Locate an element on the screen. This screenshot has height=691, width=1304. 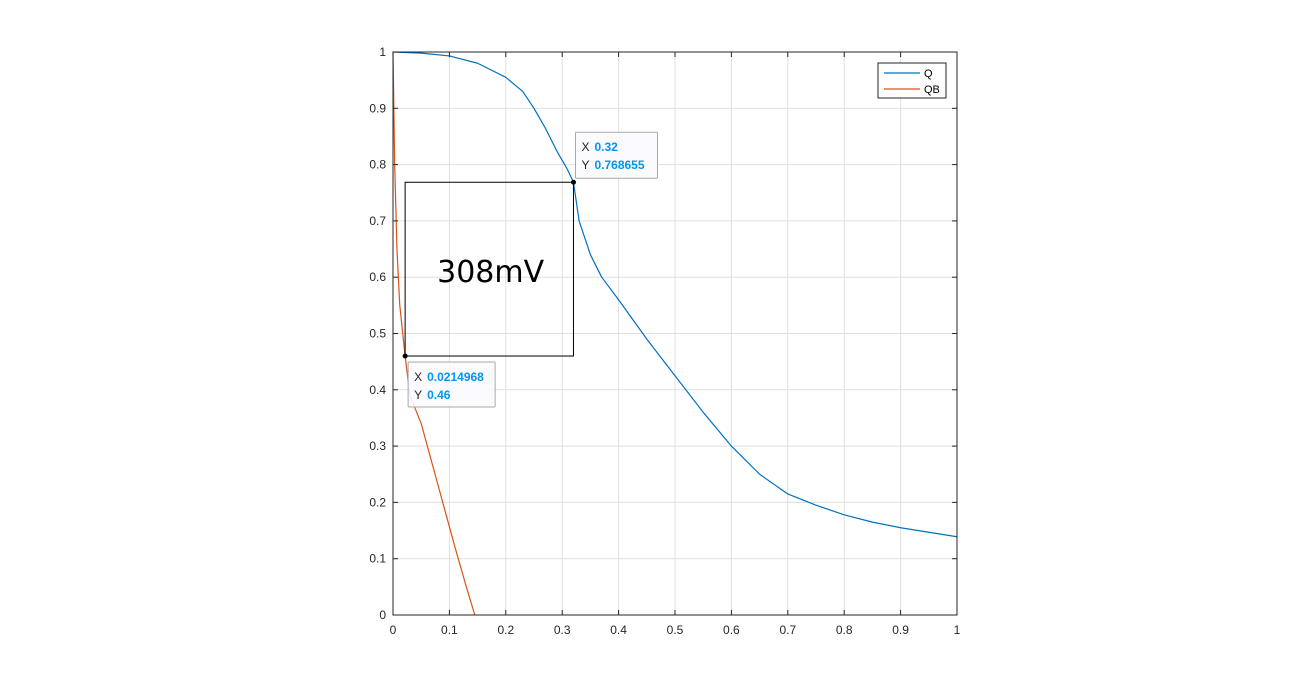
y-tick-label: 0.6 is located at coordinates (377, 277).